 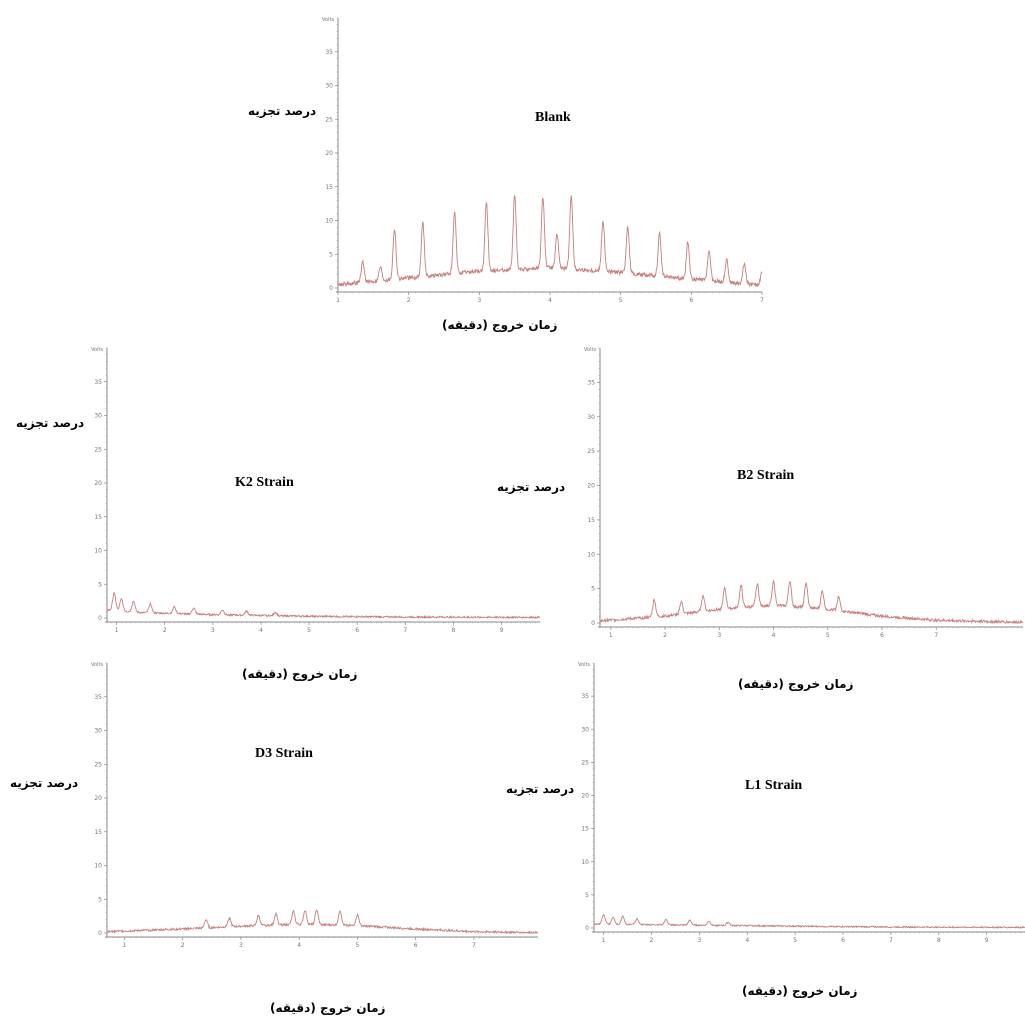 What do you see at coordinates (766, 475) in the screenshot?
I see `chart-b2-title: B2 Strain` at bounding box center [766, 475].